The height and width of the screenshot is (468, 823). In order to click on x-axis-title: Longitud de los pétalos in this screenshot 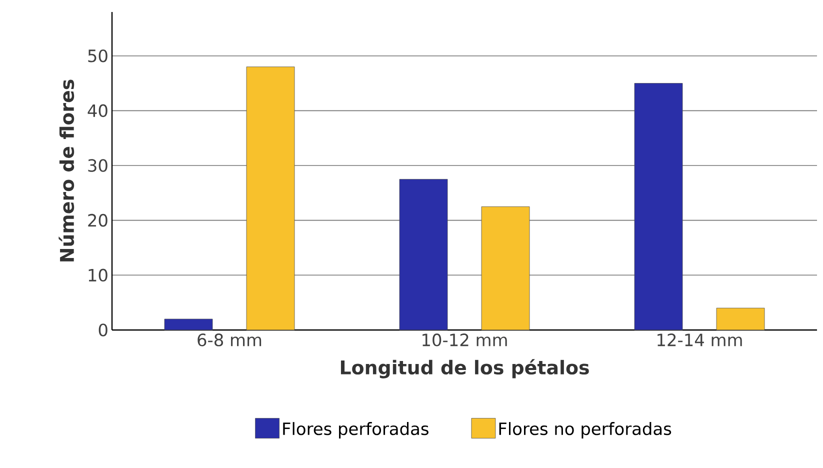, I will do `click(464, 368)`.